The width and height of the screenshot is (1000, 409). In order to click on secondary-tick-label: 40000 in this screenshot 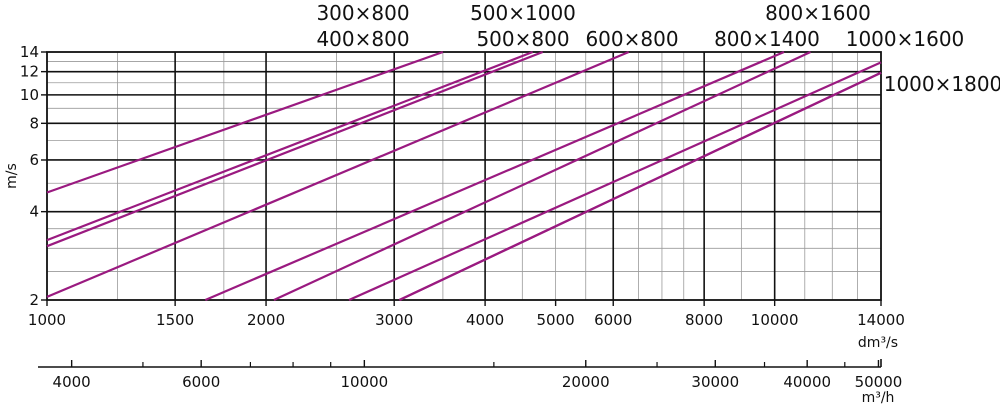, I will do `click(807, 382)`.